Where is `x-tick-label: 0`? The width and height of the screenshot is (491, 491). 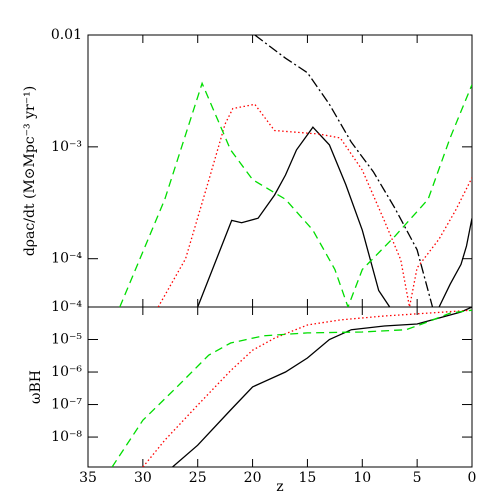
x-tick-label: 0 is located at coordinates (472, 478).